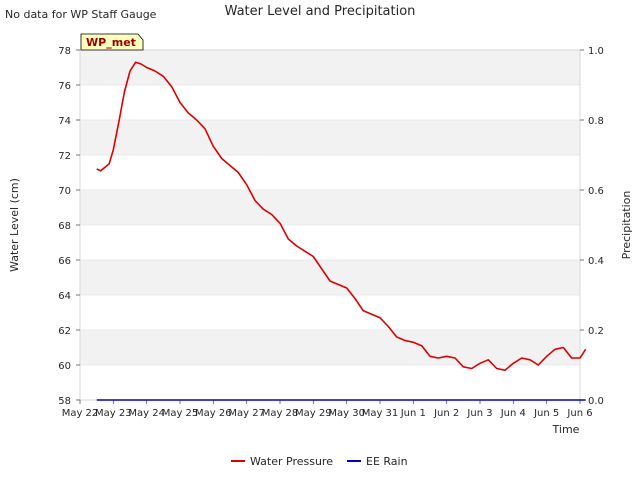 The height and width of the screenshot is (480, 640). I want to click on y-tick-label: 70, so click(64, 191).